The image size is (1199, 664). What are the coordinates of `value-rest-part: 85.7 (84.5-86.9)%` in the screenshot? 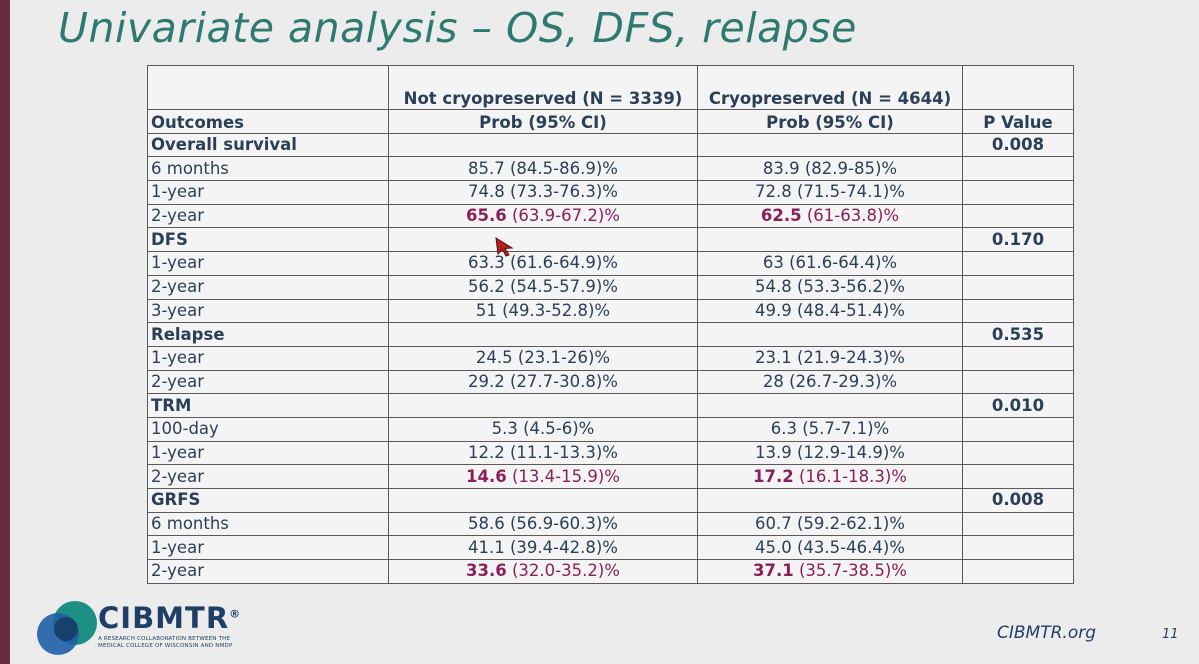 It's located at (543, 168).